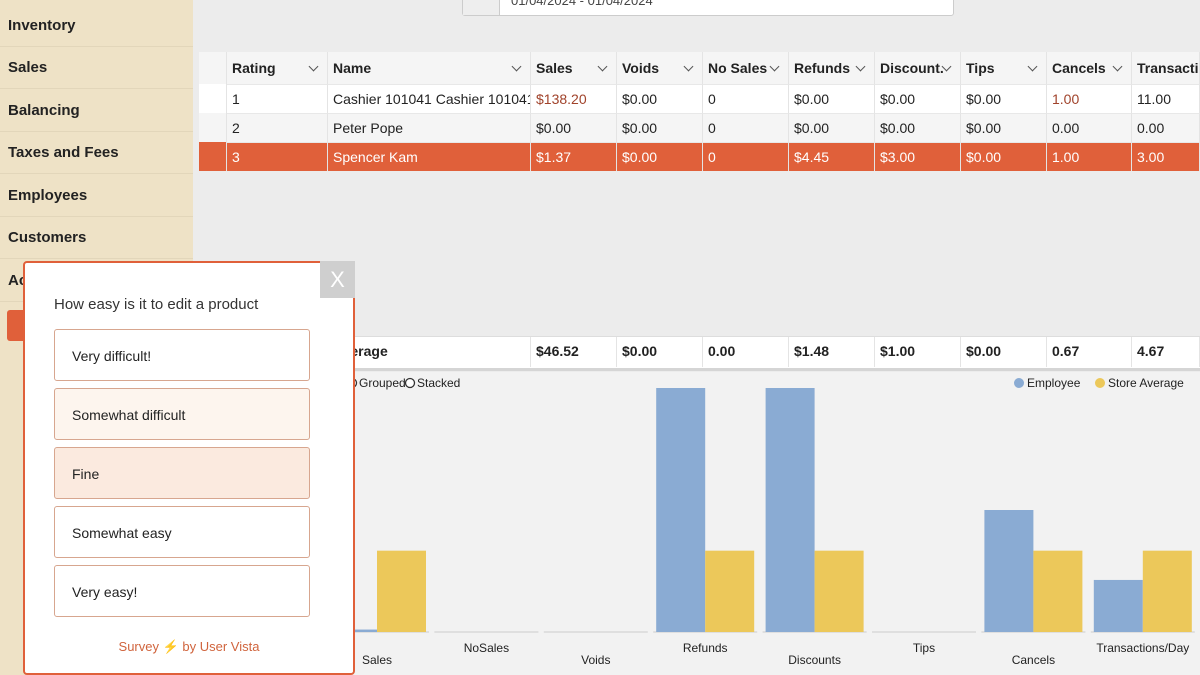 The image size is (1200, 675). Describe the element at coordinates (832, 156) in the screenshot. I see `table-cell: $4.45` at that location.